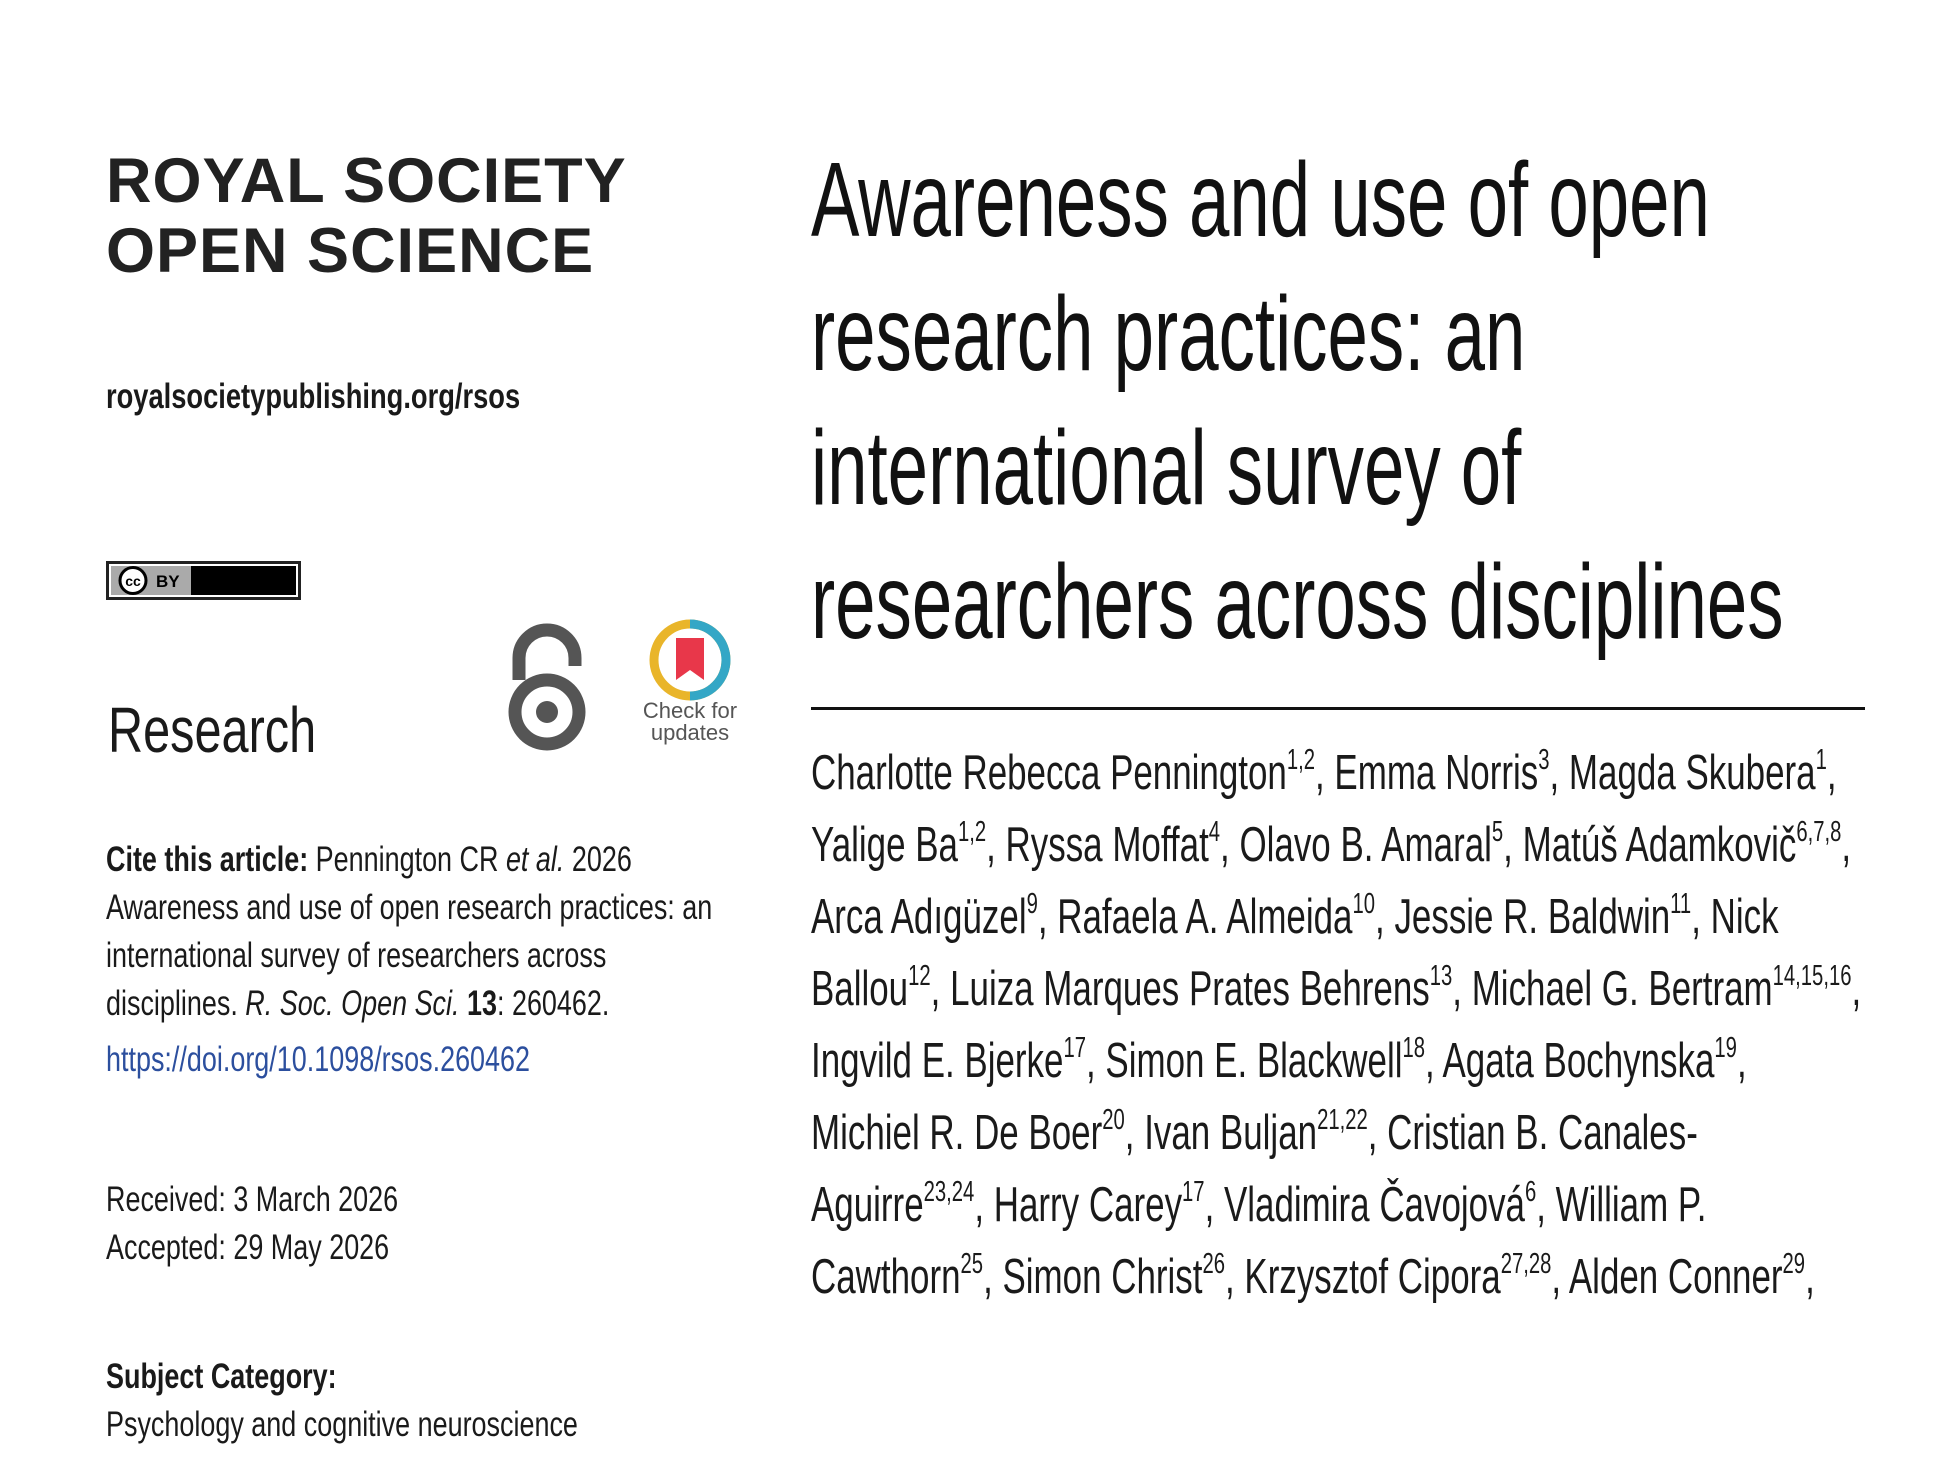 This screenshot has width=1946, height=1460. I want to click on author: Matúš Adamkovič6,7,8, so click(1682, 845).